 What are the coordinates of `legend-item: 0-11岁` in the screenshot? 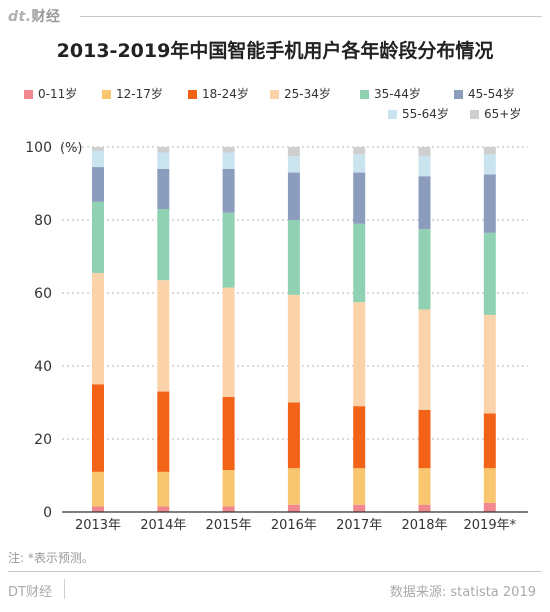 It's located at (50, 94).